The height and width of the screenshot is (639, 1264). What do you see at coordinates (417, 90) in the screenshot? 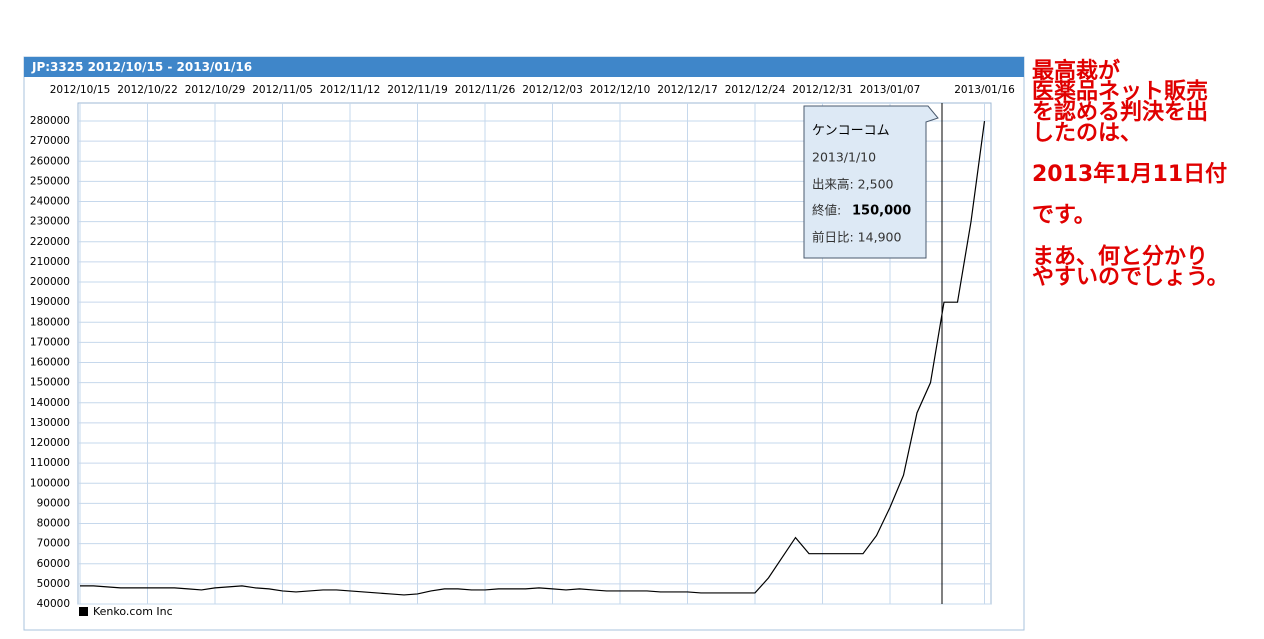
I see `x-tick-label: 2012/11/19` at bounding box center [417, 90].